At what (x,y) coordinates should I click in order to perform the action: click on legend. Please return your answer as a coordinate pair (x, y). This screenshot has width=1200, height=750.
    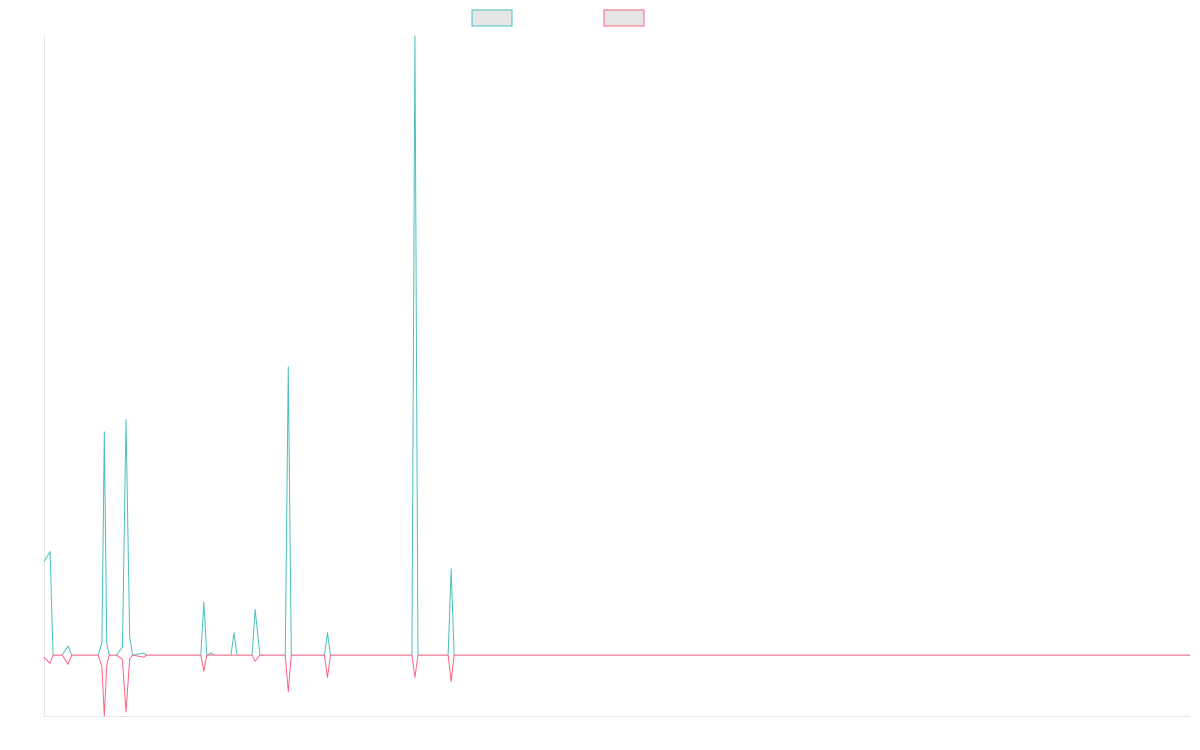
    Looking at the image, I should click on (558, 18).